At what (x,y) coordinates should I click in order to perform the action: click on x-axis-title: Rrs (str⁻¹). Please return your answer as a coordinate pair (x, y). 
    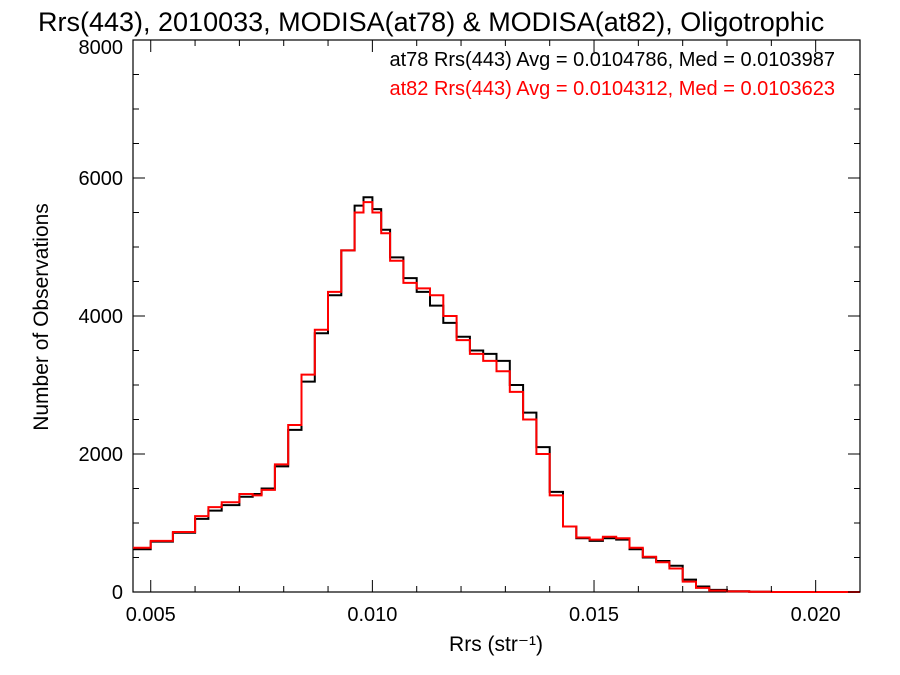
    Looking at the image, I should click on (496, 644).